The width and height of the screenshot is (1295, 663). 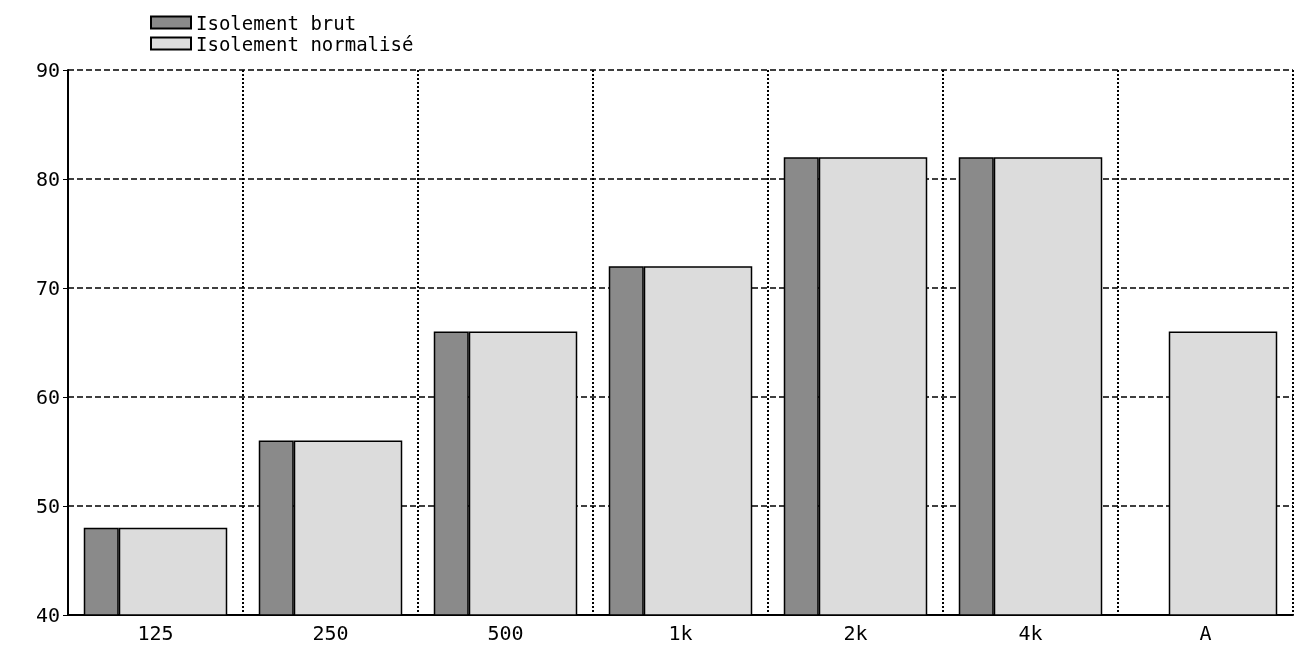 I want to click on x-tick-label: 125, so click(x=155, y=633).